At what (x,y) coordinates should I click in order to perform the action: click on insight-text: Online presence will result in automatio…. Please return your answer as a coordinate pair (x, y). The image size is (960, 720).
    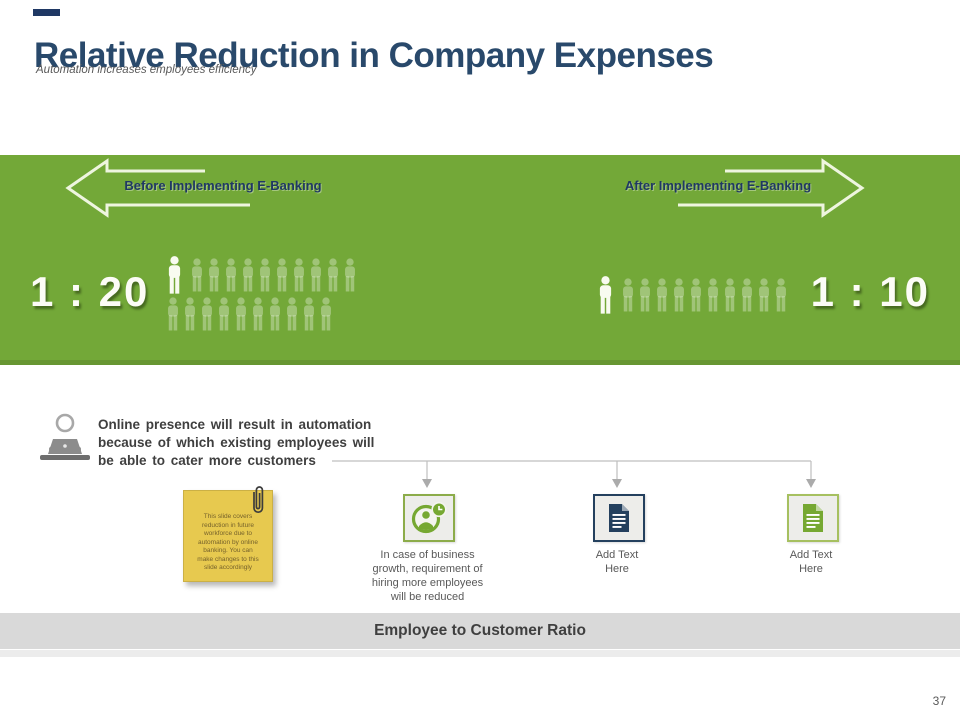
    Looking at the image, I should click on (236, 442).